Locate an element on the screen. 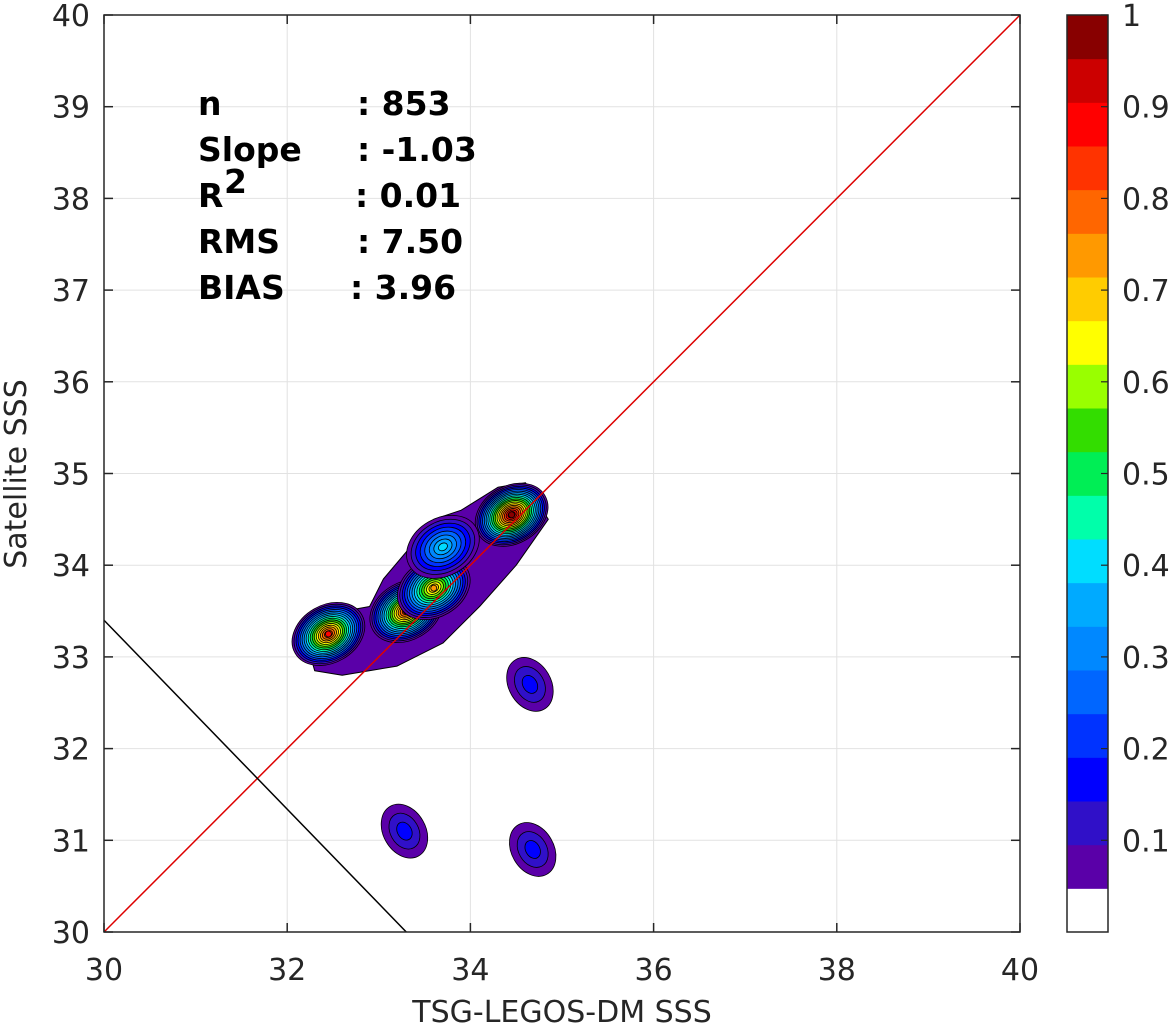 This screenshot has height=1028, width=1172. colorbar-tick-label: 1 is located at coordinates (1131, 17).